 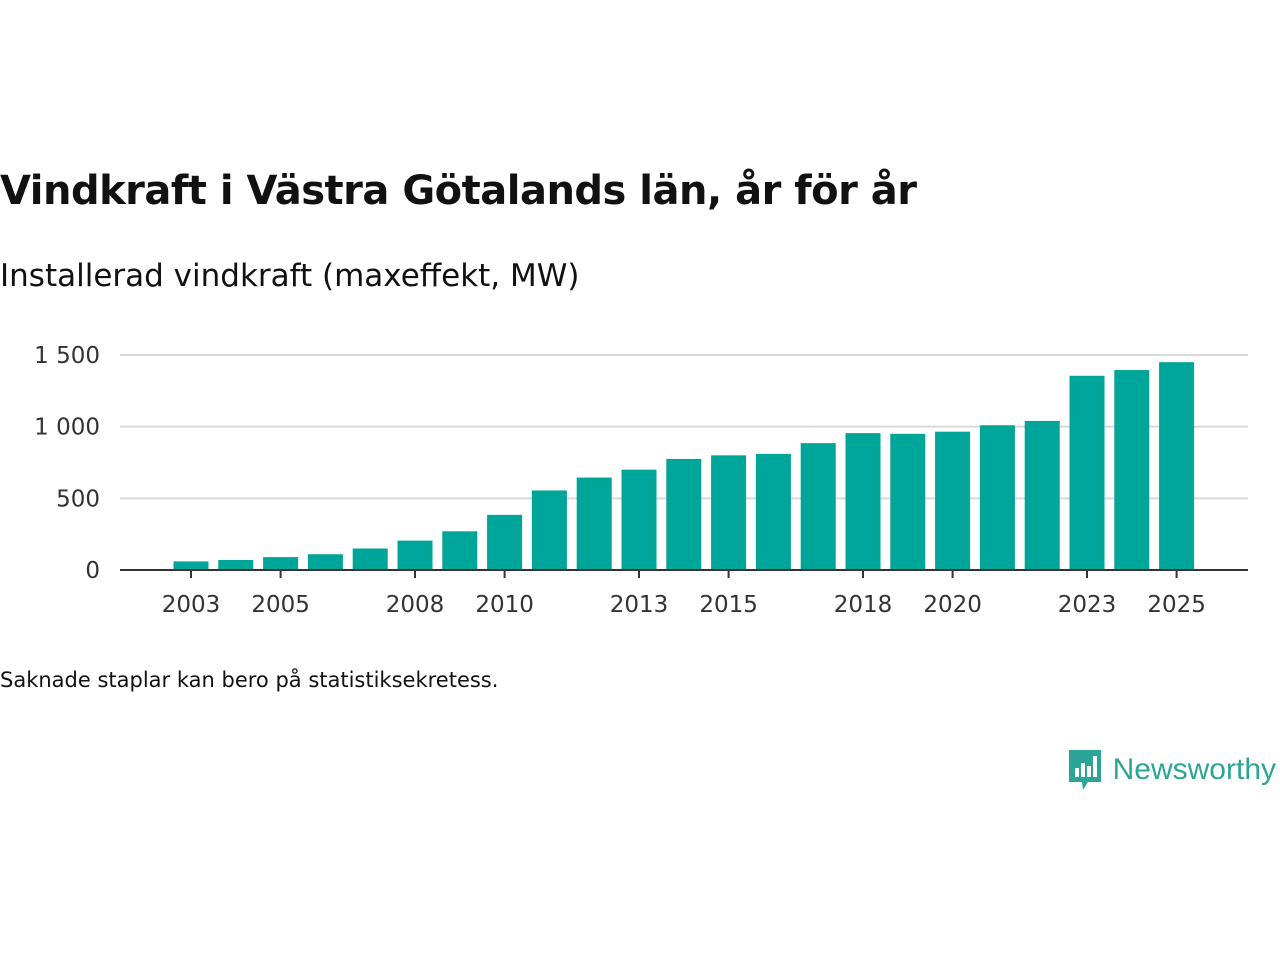 What do you see at coordinates (908, 501) in the screenshot?
I see `bar-2019` at bounding box center [908, 501].